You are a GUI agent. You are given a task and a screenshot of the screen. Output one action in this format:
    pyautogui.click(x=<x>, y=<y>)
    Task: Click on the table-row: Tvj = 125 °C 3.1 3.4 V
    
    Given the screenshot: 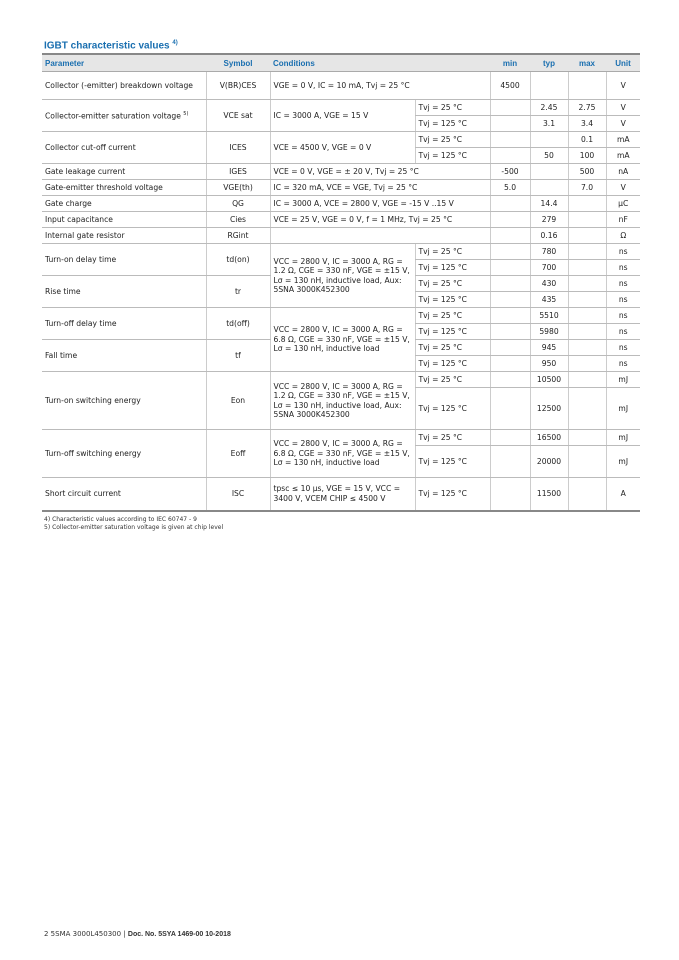 What is the action you would take?
    pyautogui.click(x=341, y=123)
    